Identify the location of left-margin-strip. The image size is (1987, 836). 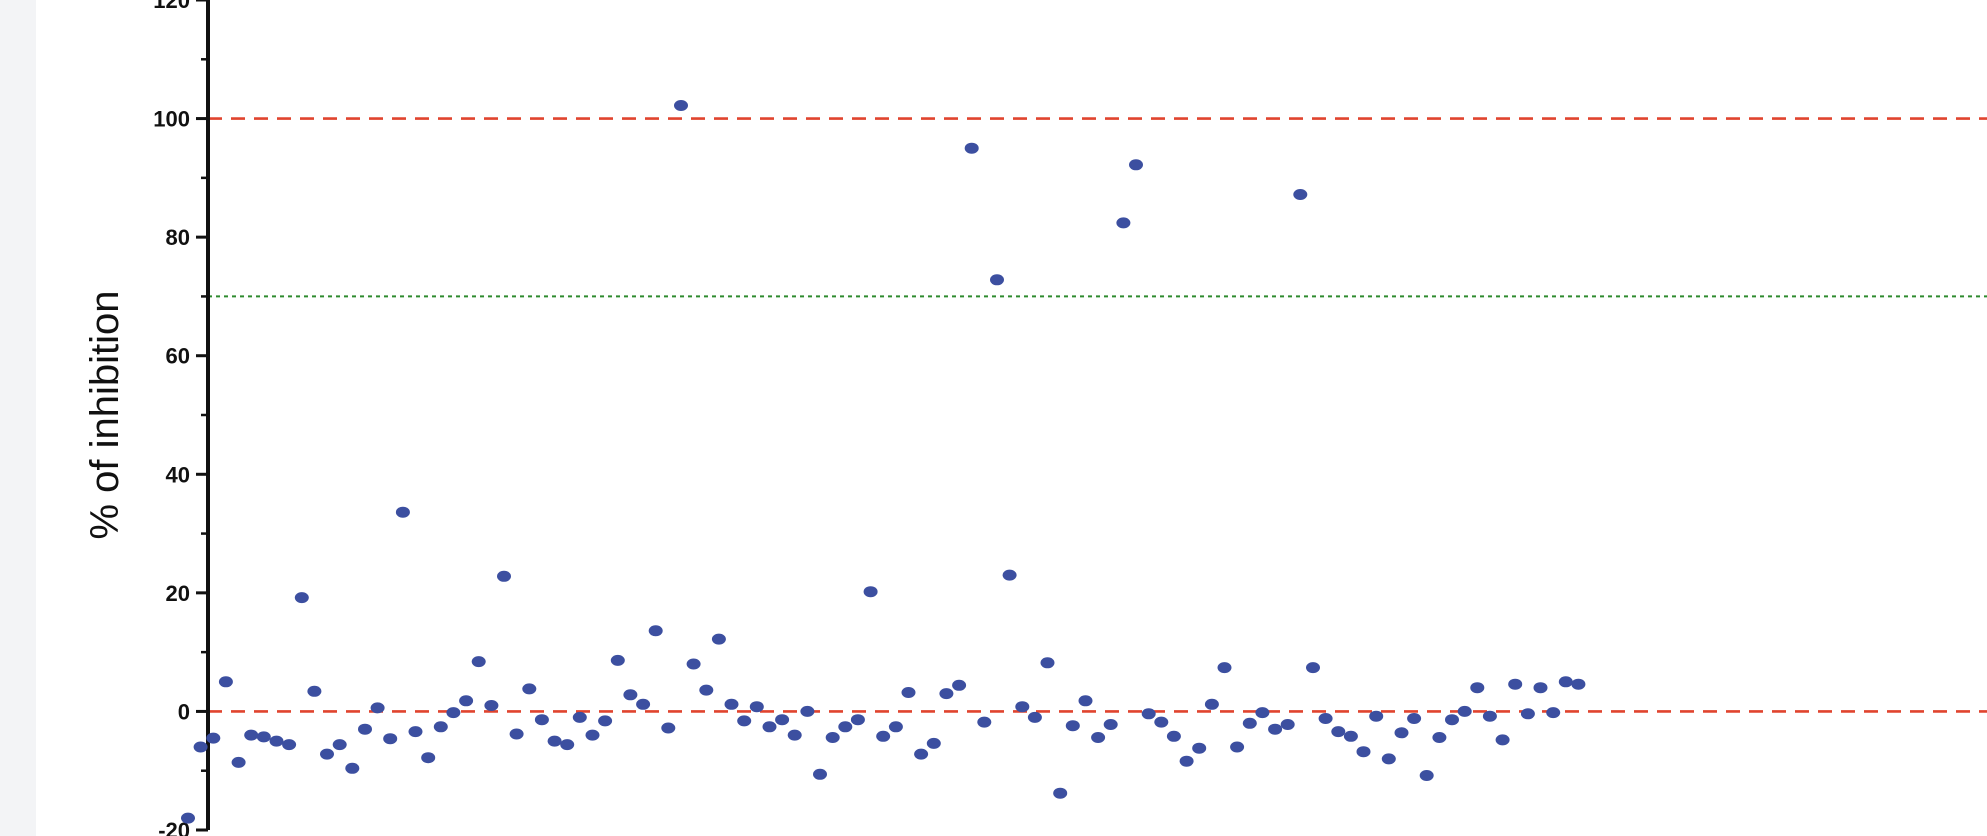
(18, 418).